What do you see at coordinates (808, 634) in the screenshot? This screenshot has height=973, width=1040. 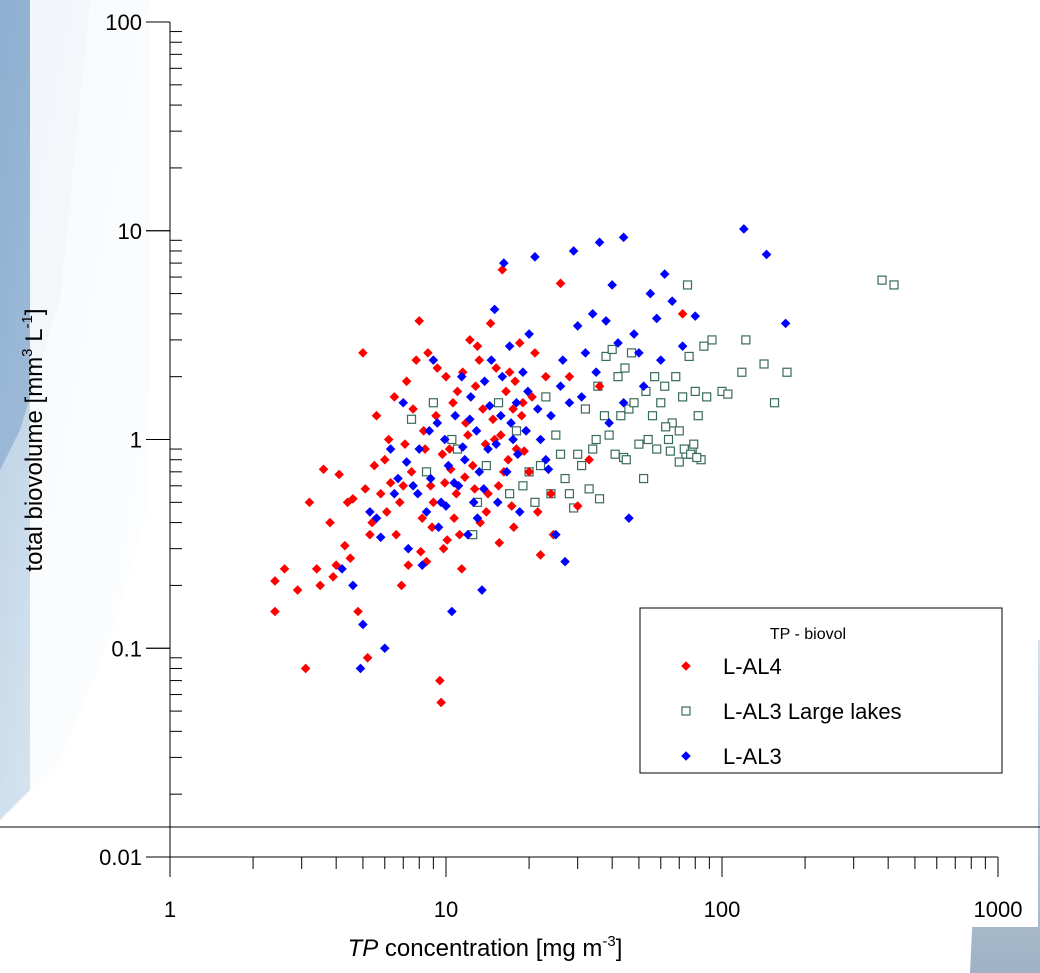 I see `legend-title: TP - biovol` at bounding box center [808, 634].